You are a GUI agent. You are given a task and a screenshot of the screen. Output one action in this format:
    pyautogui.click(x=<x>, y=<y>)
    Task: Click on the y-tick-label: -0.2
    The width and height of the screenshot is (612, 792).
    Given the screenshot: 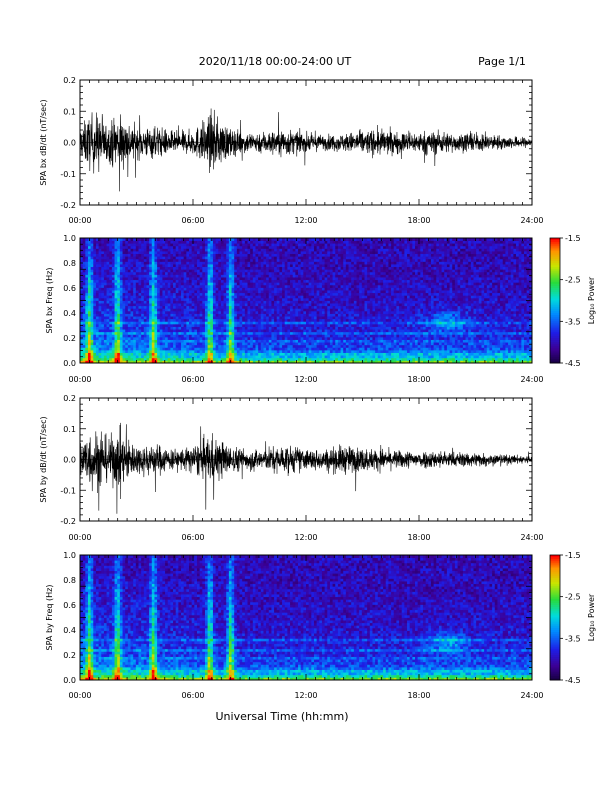 What is the action you would take?
    pyautogui.click(x=68, y=205)
    